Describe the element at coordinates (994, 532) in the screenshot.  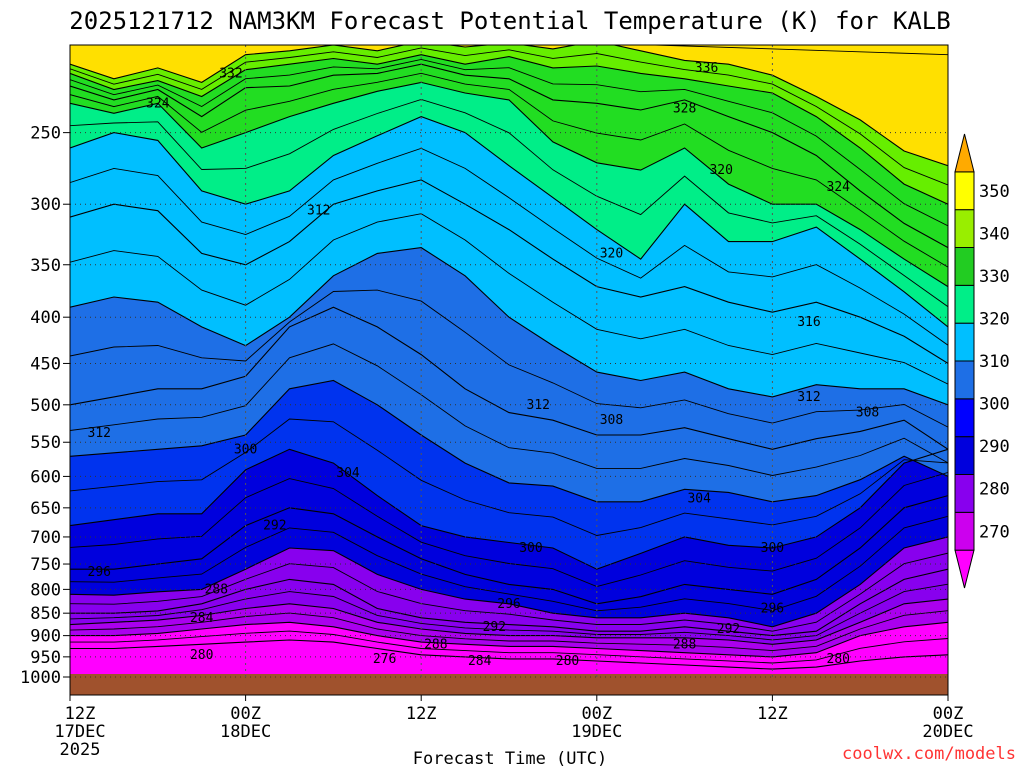
I see `colorbar-label: 270` at that location.